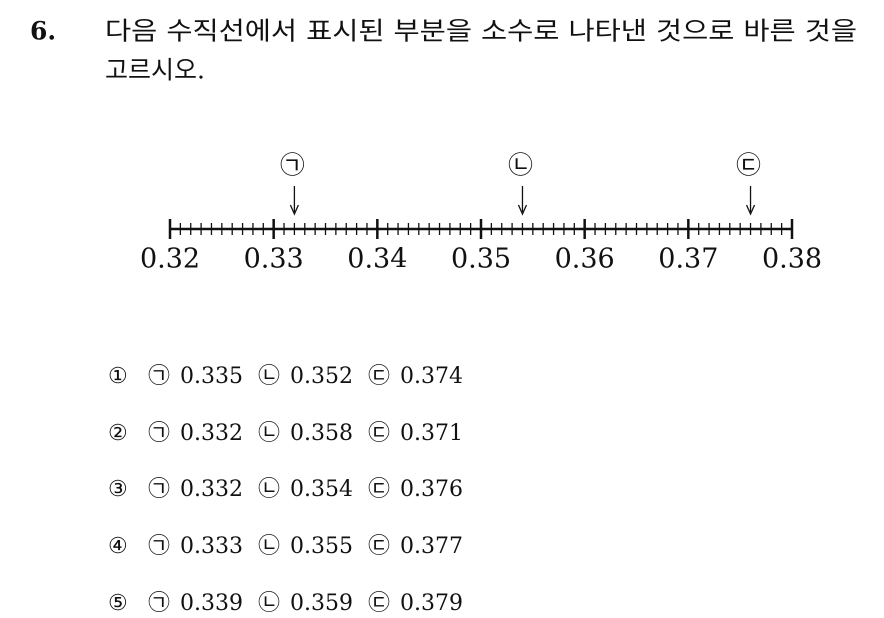  What do you see at coordinates (321, 546) in the screenshot?
I see `option-value: 0.355` at bounding box center [321, 546].